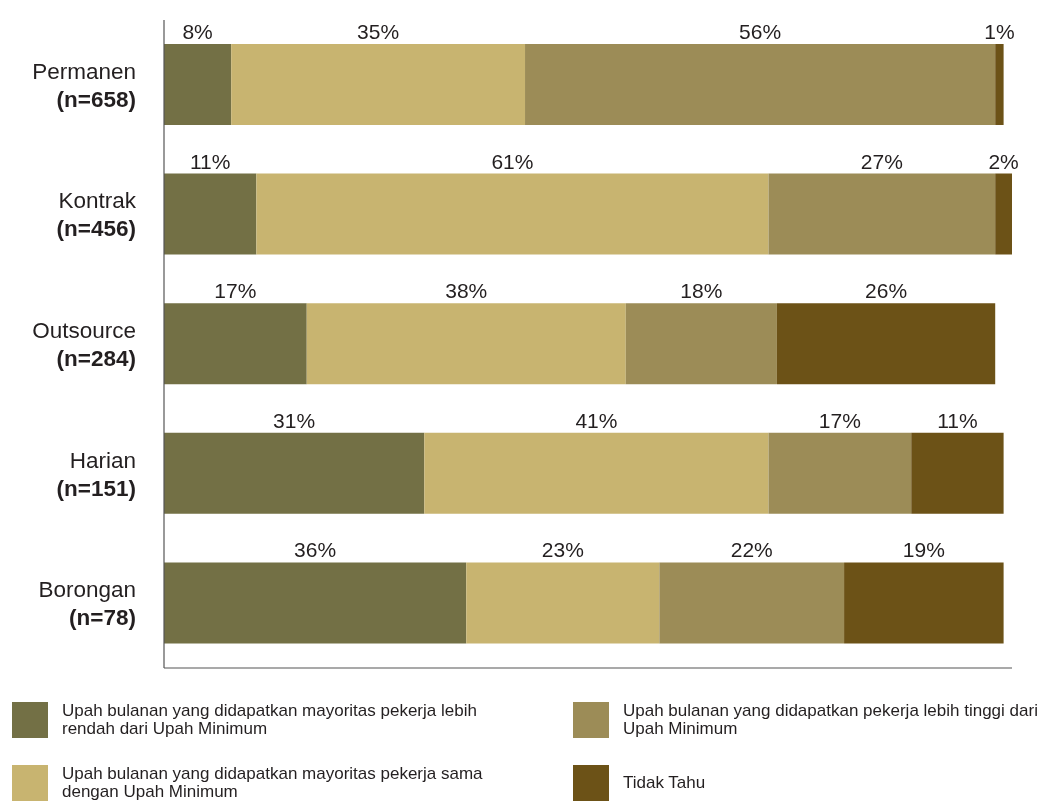 This screenshot has height=803, width=1058. Describe the element at coordinates (270, 719) in the screenshot. I see `legend-label: Upah bulanan yang didapatkan mayoritas pekerja lebih rendah dari Upah Minimum` at that location.